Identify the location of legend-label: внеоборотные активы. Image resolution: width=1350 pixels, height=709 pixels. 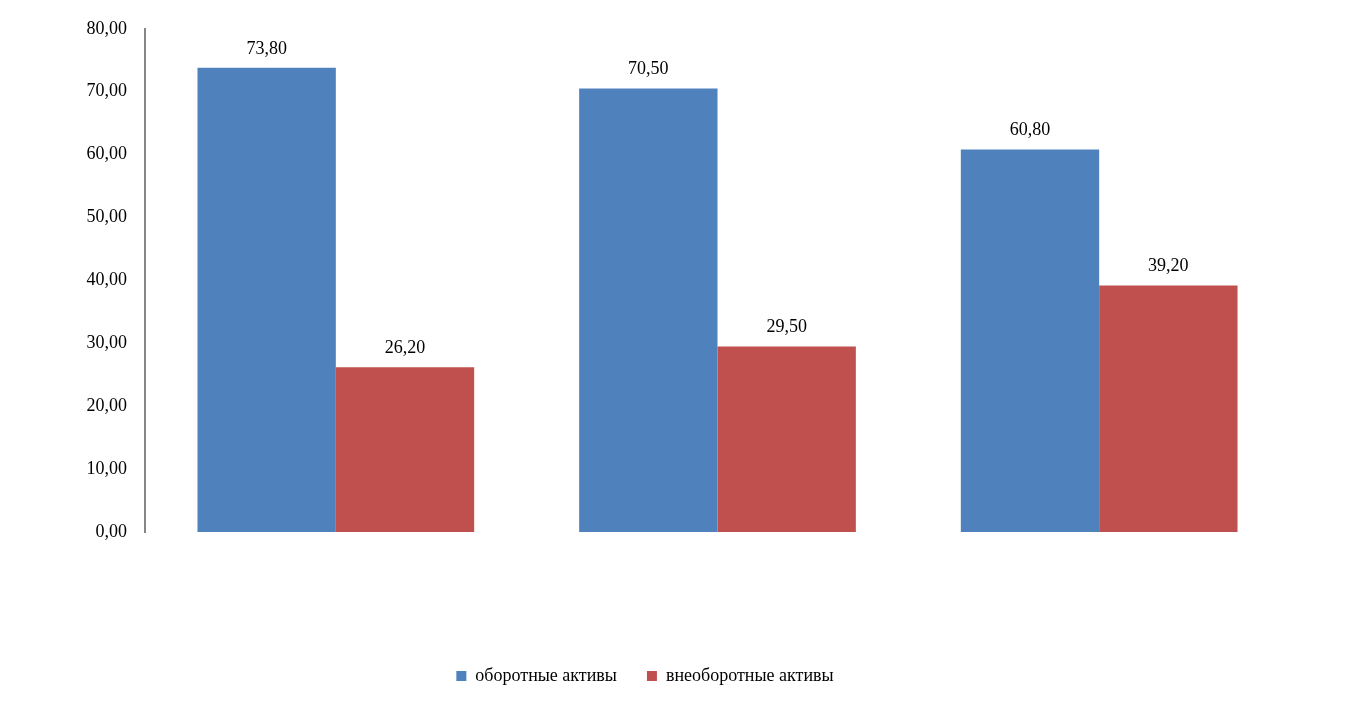
(749, 674).